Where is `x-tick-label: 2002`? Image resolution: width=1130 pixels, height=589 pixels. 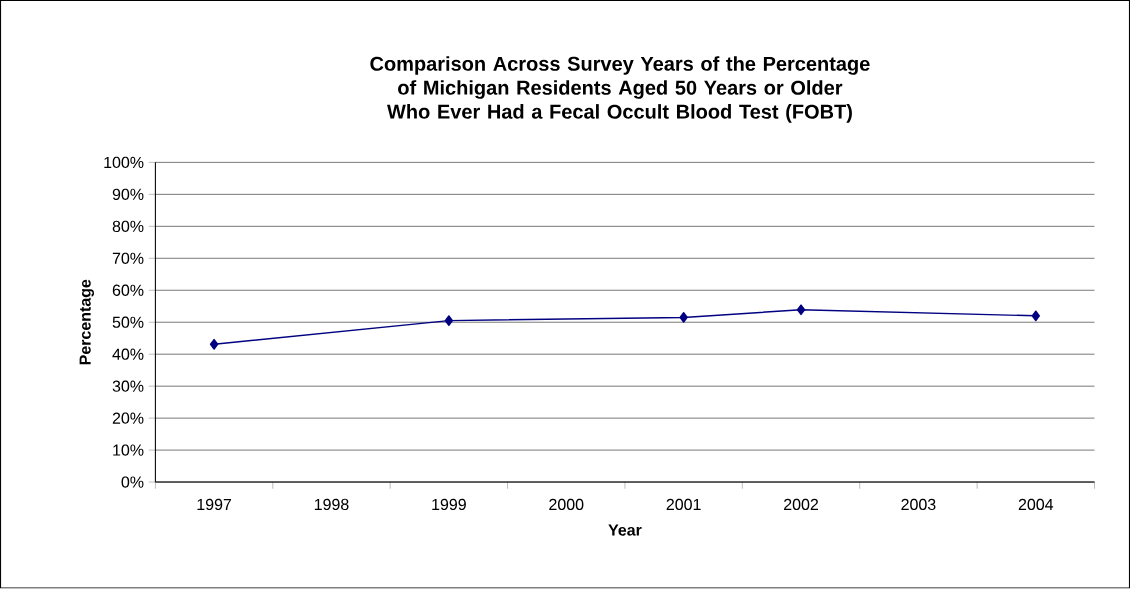
x-tick-label: 2002 is located at coordinates (801, 505).